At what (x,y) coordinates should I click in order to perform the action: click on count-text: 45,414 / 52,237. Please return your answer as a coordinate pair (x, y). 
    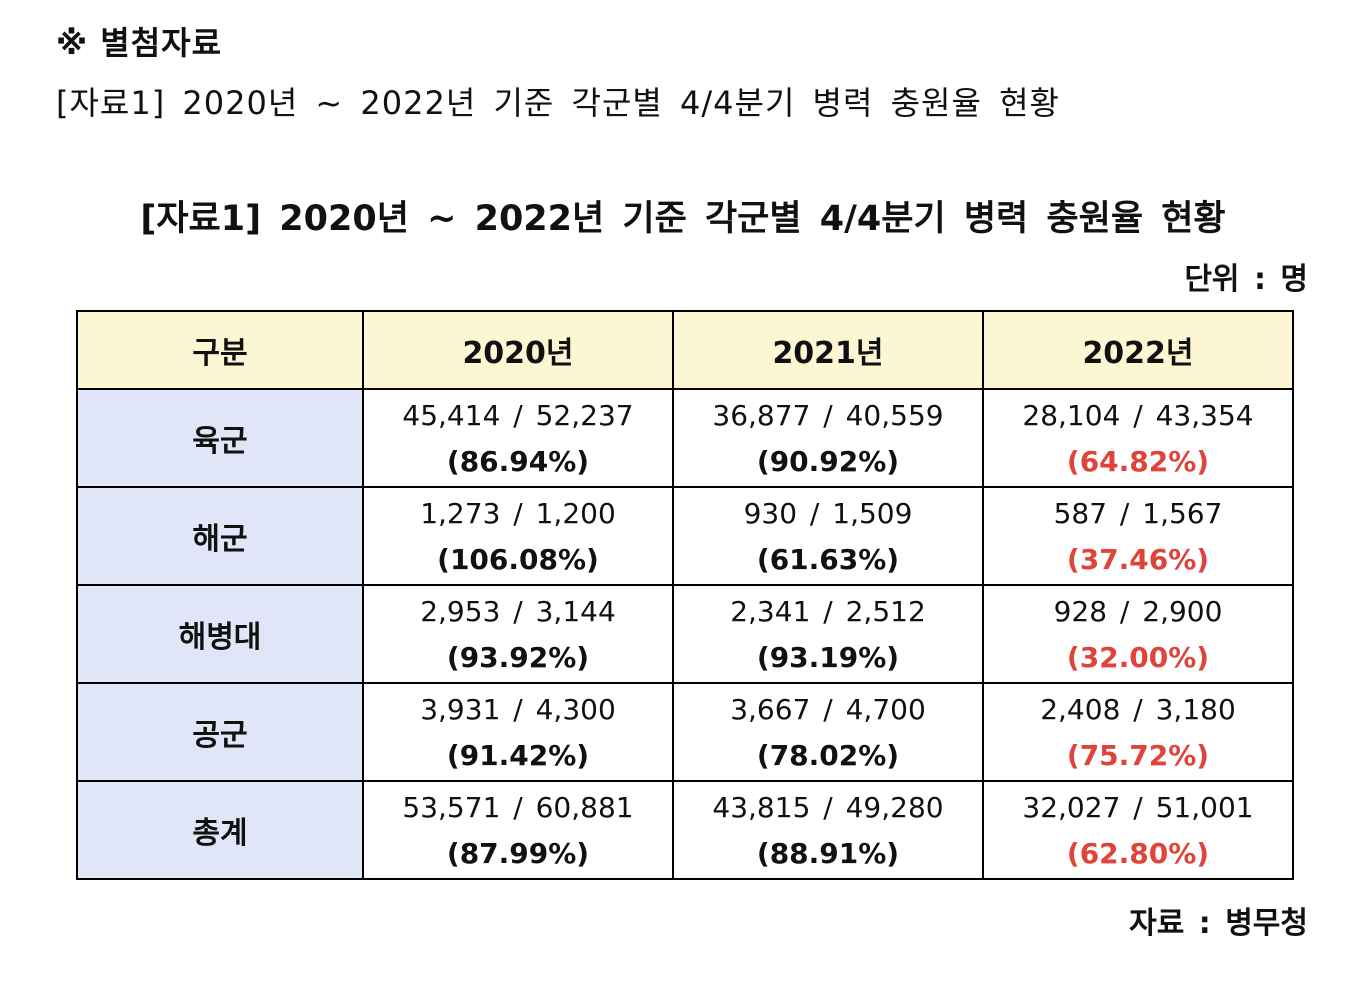
    Looking at the image, I should click on (518, 415).